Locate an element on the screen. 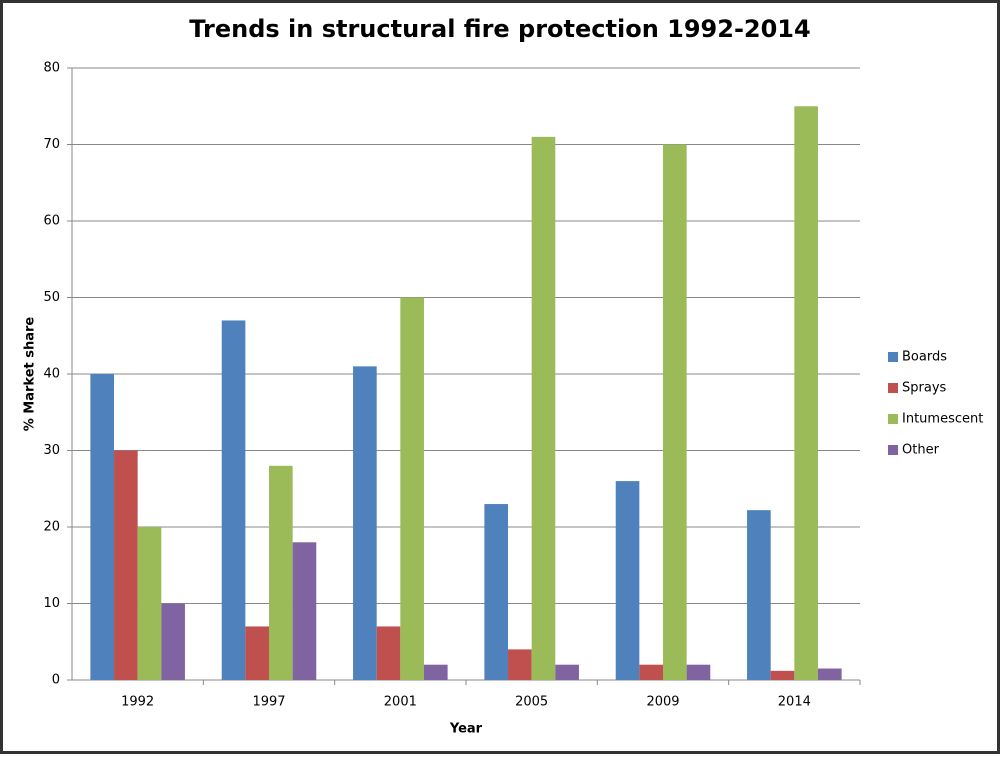  y-tick-label: 70 is located at coordinates (51, 144).